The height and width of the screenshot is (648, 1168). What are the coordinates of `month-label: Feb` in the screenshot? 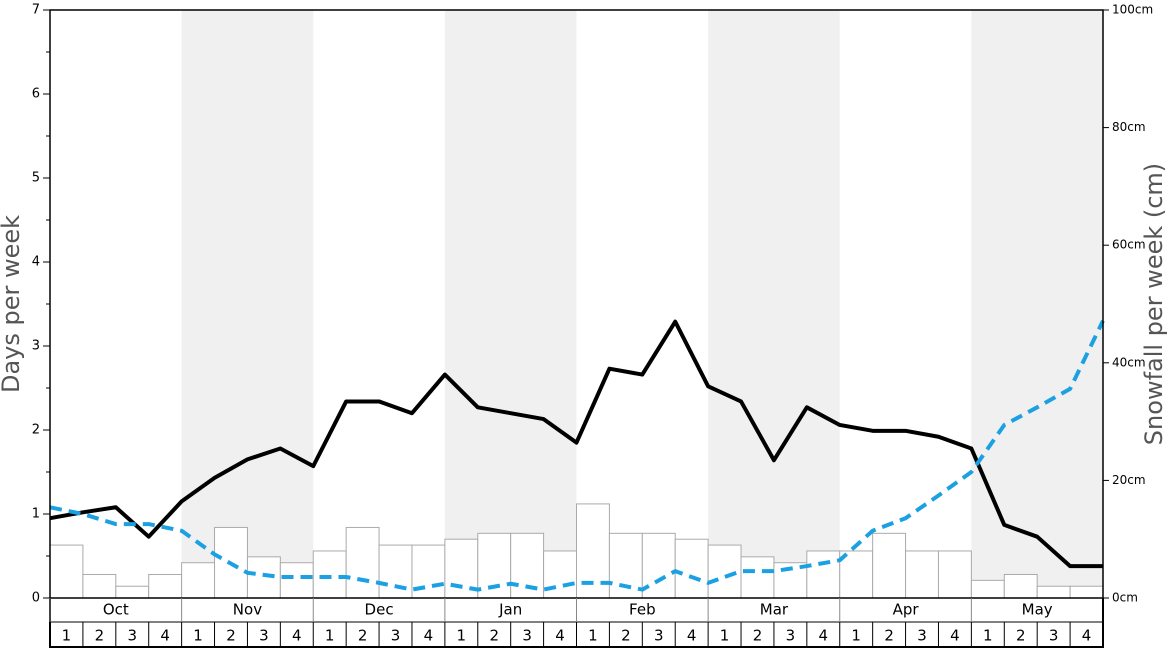 It's located at (642, 610).